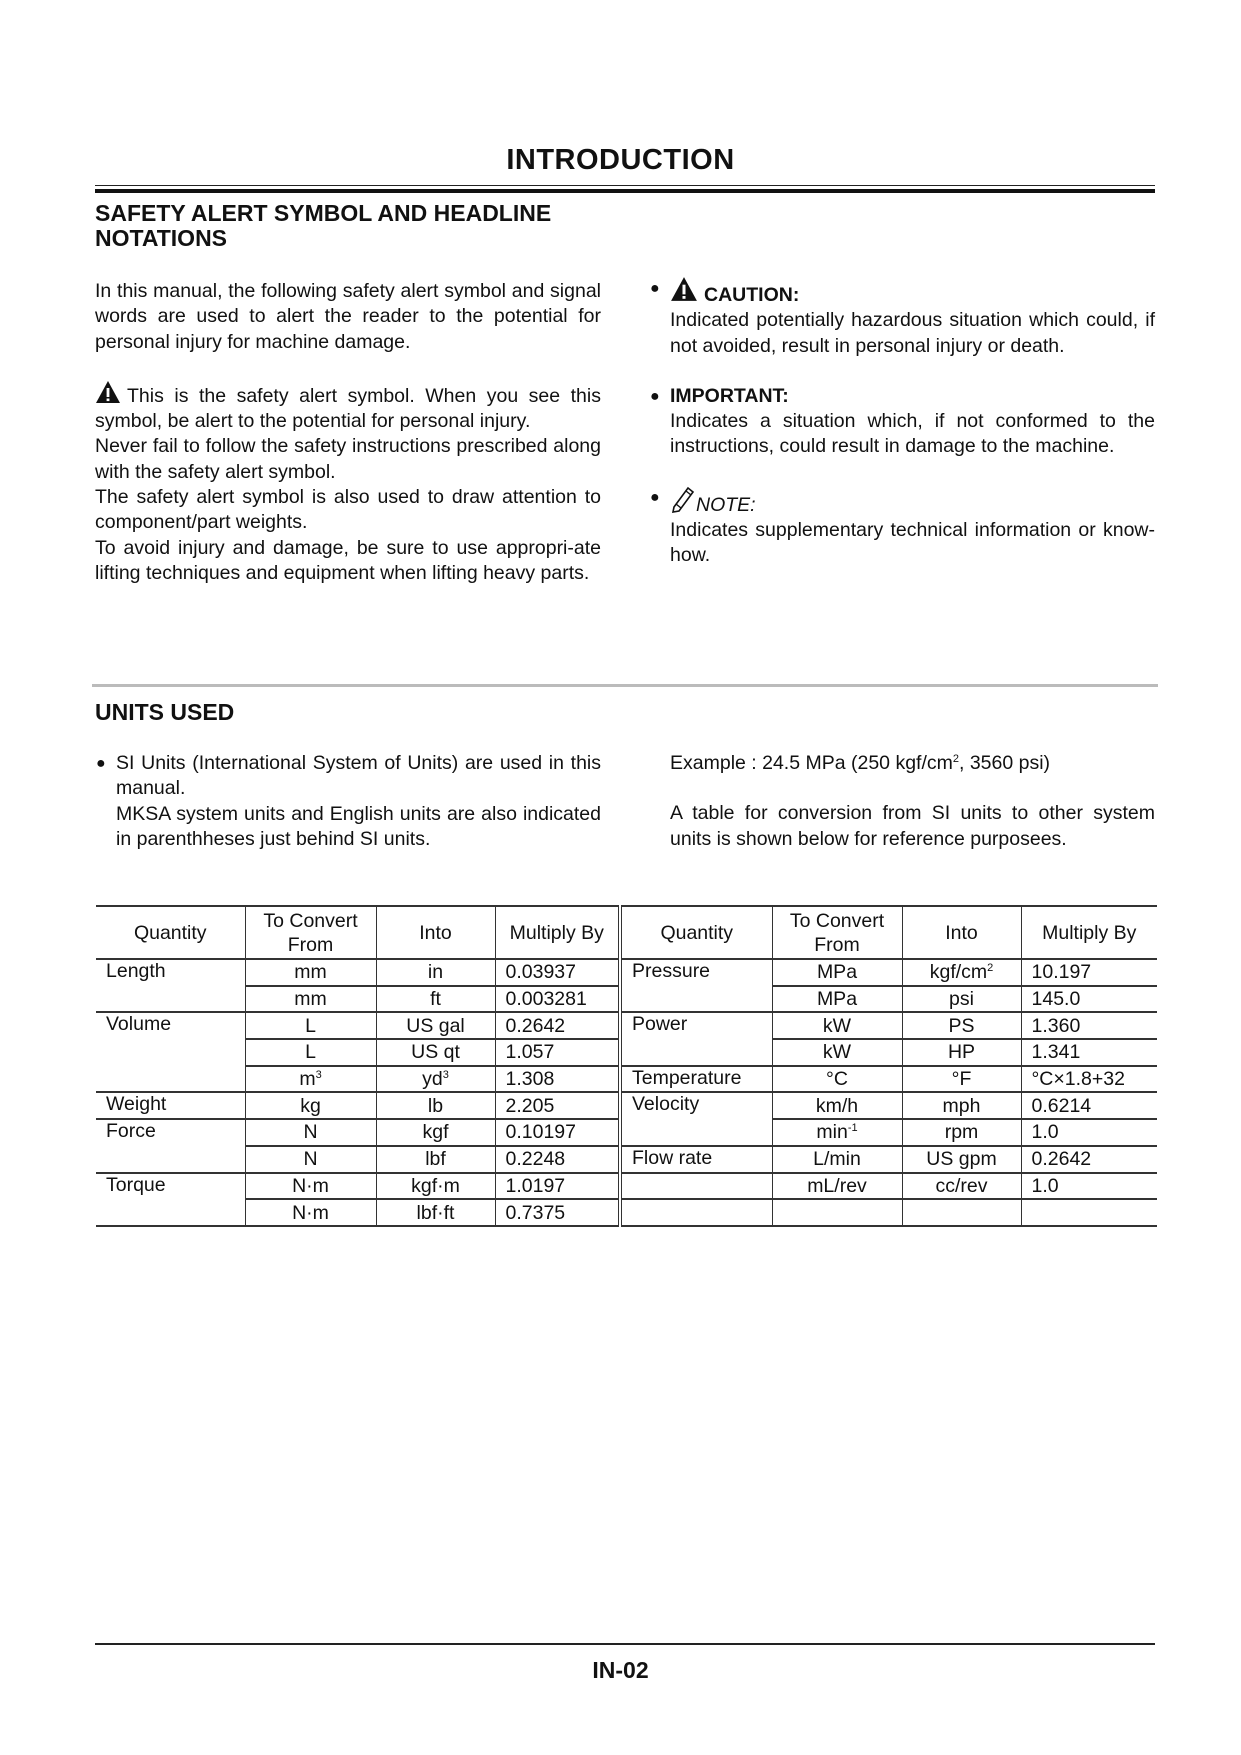  I want to click on table-cell-q: Length, so click(171, 985).